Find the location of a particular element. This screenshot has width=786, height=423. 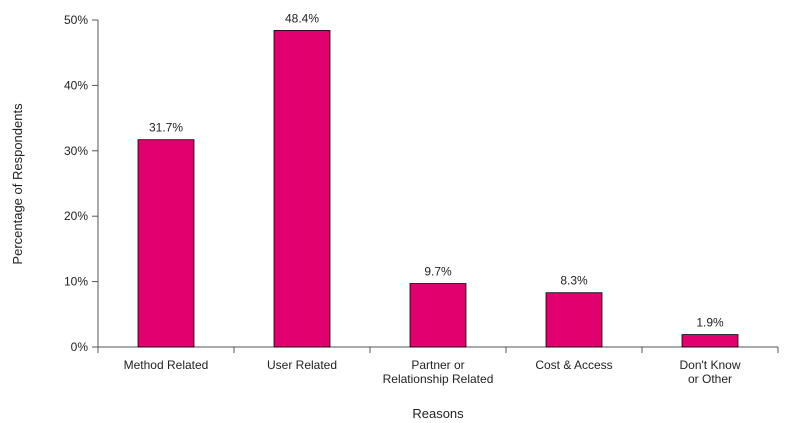

x-axis-title: Reasons is located at coordinates (438, 413).